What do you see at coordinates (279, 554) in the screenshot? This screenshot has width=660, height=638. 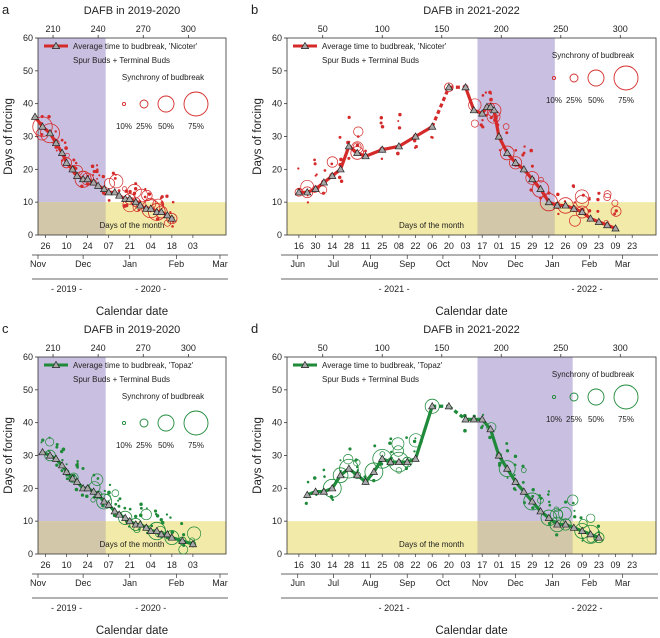 I see `y-tick-label: 0` at bounding box center [279, 554].